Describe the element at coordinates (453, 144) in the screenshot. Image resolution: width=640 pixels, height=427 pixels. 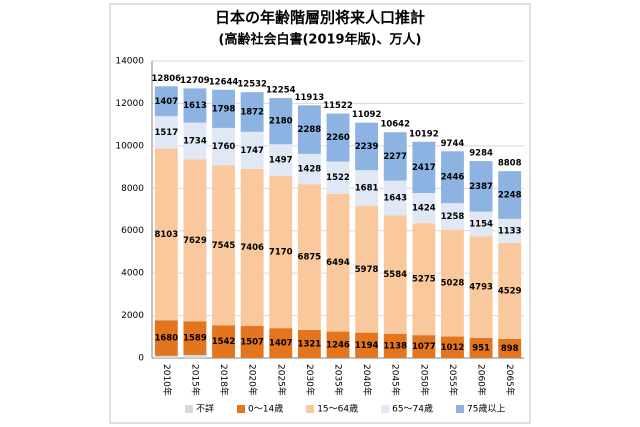
I see `total-label: 9744` at that location.